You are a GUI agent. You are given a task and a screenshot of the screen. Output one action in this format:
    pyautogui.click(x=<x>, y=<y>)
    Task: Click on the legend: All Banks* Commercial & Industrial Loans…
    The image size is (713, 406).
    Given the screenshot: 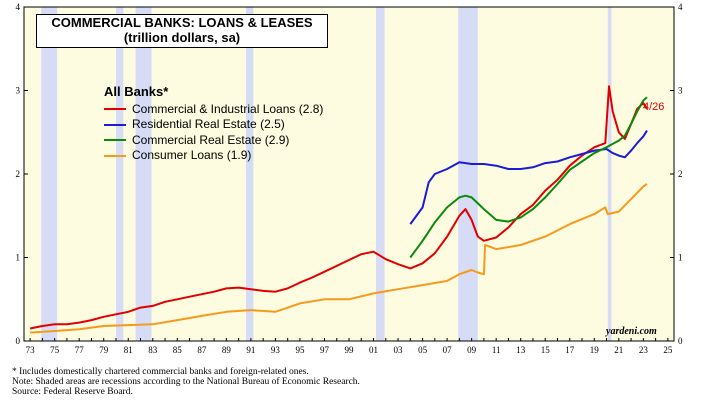 What is the action you would take?
    pyautogui.click(x=213, y=124)
    